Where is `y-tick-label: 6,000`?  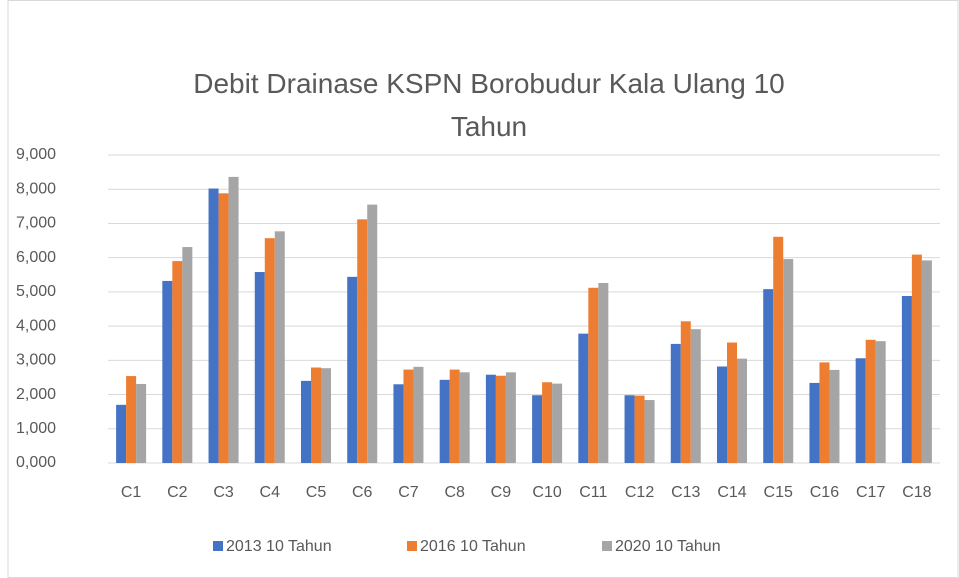 y-tick-label: 6,000 is located at coordinates (36, 257).